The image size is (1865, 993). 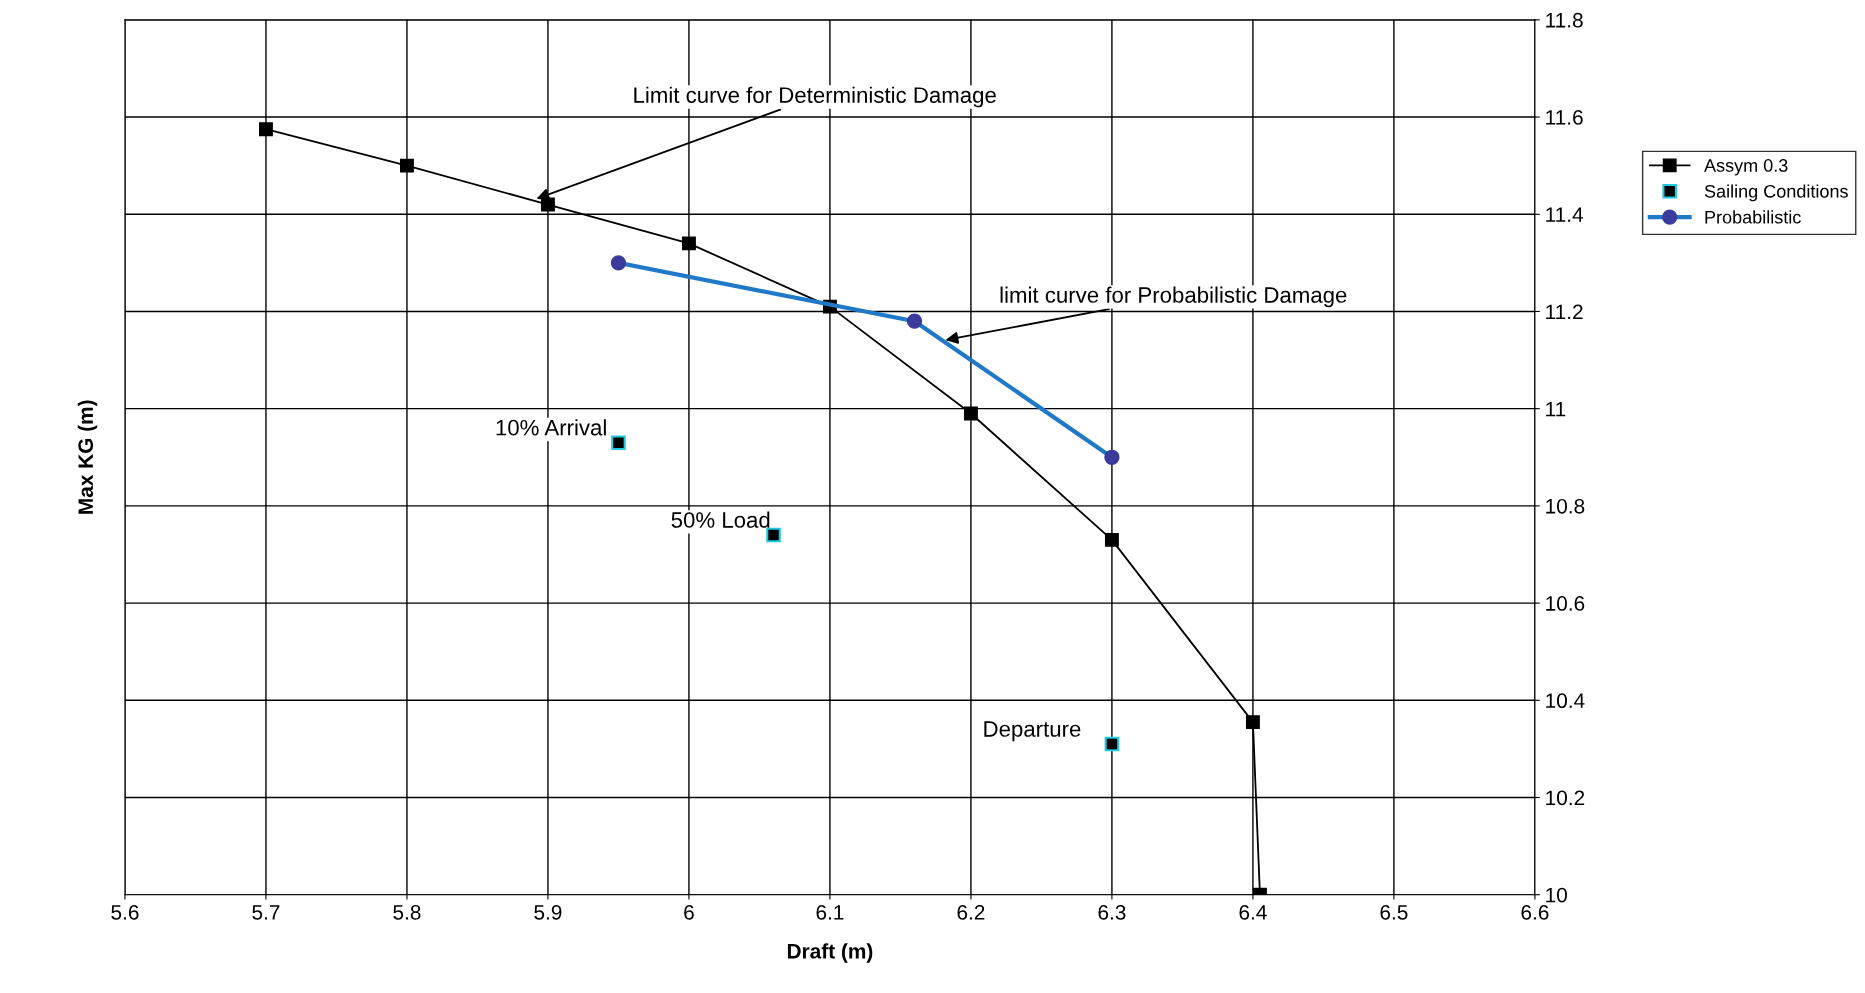 What do you see at coordinates (551, 427) in the screenshot?
I see `annotation: 10% Arrival` at bounding box center [551, 427].